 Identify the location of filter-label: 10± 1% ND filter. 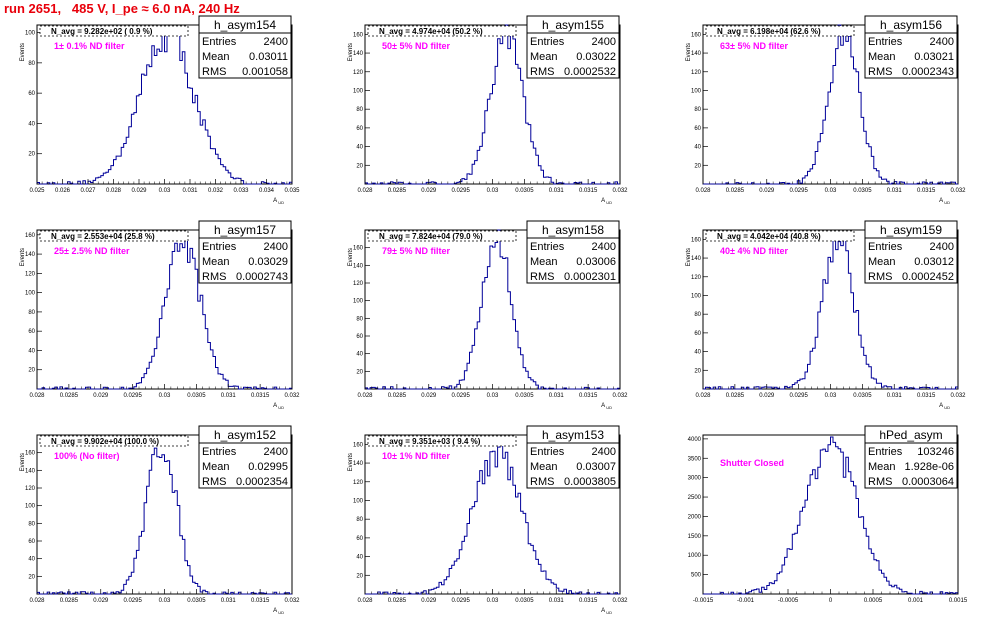
(416, 456).